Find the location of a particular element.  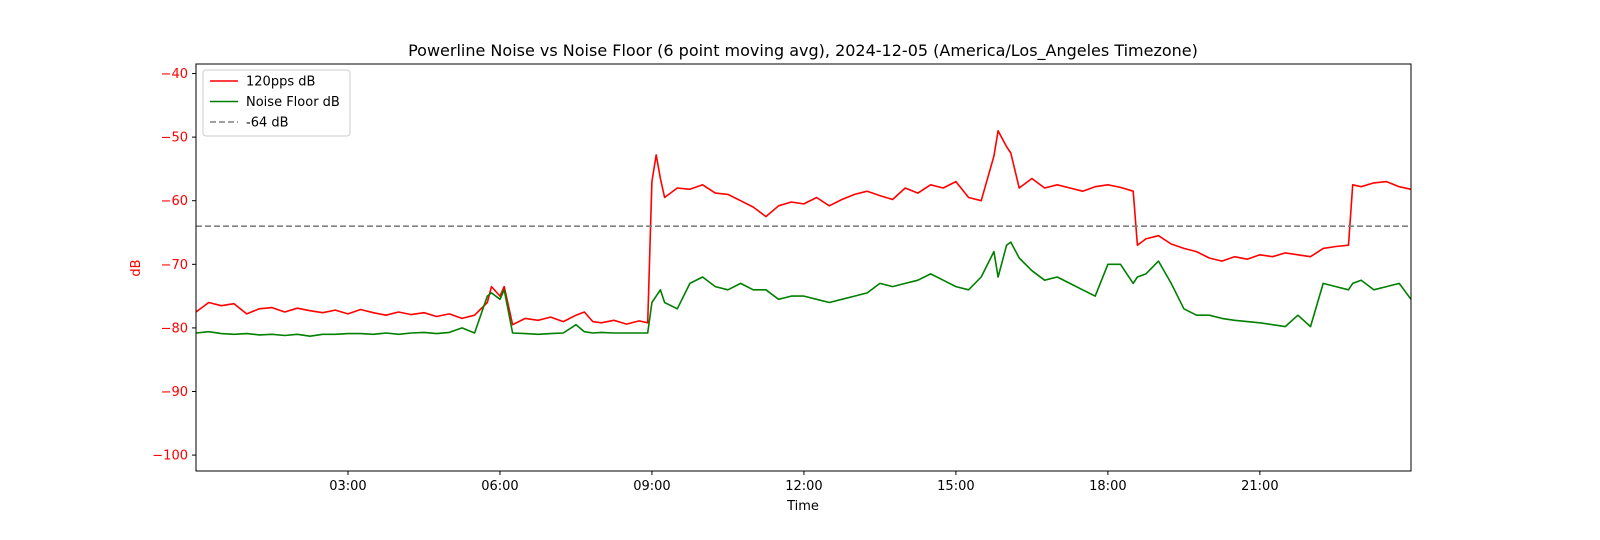

y-axis: −40 −50 −60 −70 −80 −90 −100 is located at coordinates (174, 265).